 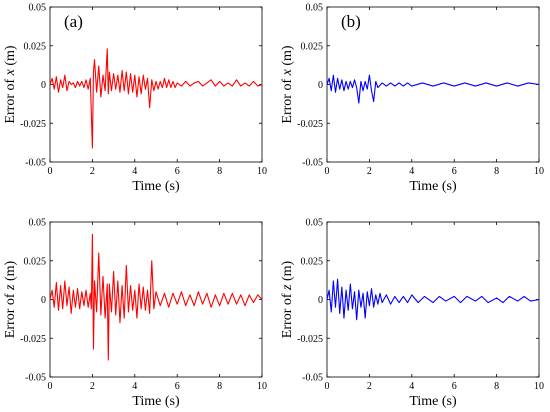 I want to click on panel-label: (a), so click(x=73, y=21).